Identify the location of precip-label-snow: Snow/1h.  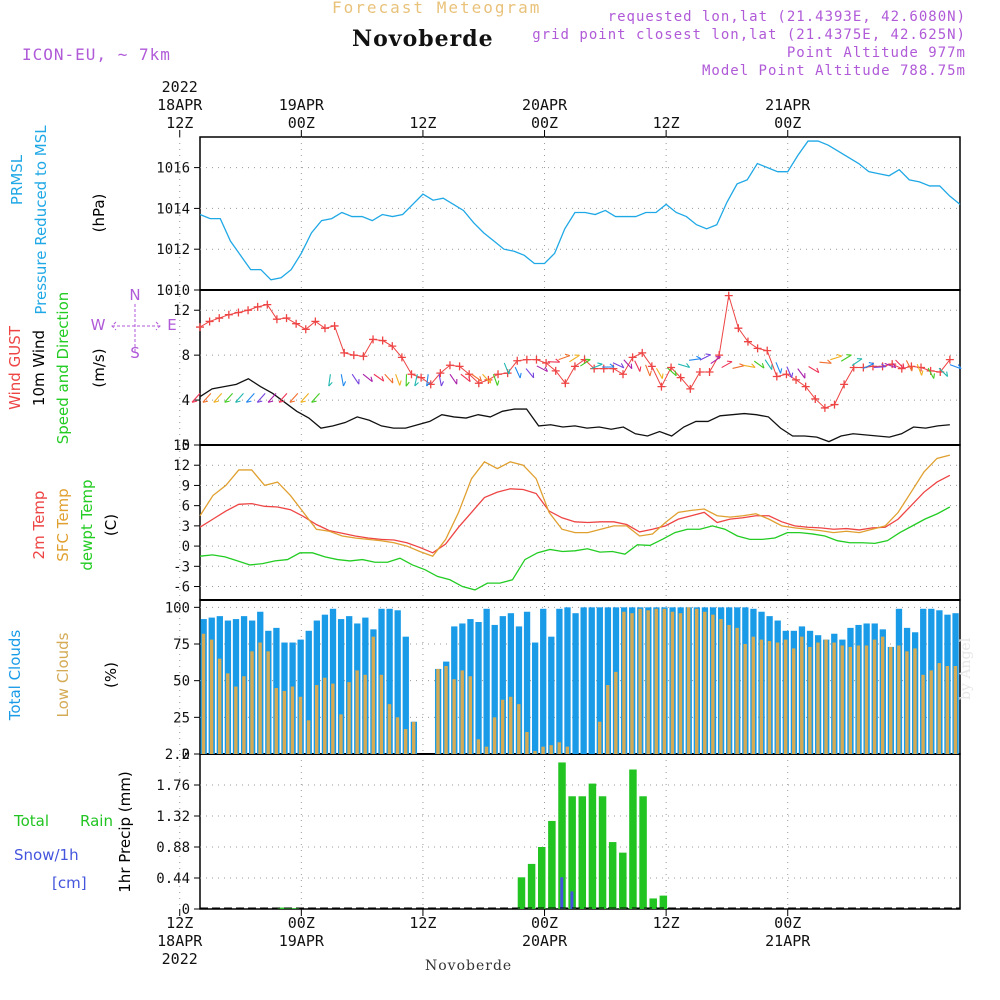
(46, 855).